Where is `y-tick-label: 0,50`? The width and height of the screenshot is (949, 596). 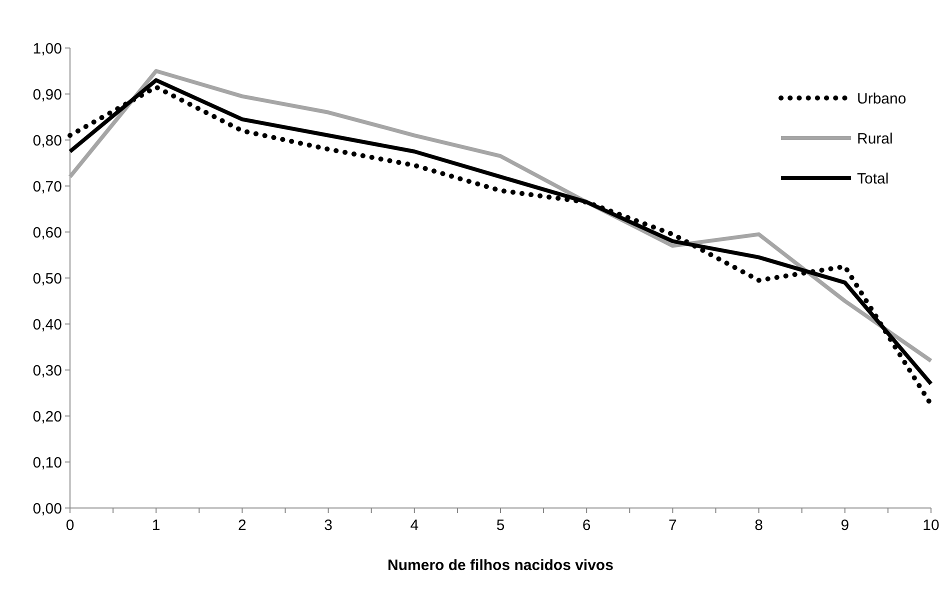 y-tick-label: 0,50 is located at coordinates (47, 279).